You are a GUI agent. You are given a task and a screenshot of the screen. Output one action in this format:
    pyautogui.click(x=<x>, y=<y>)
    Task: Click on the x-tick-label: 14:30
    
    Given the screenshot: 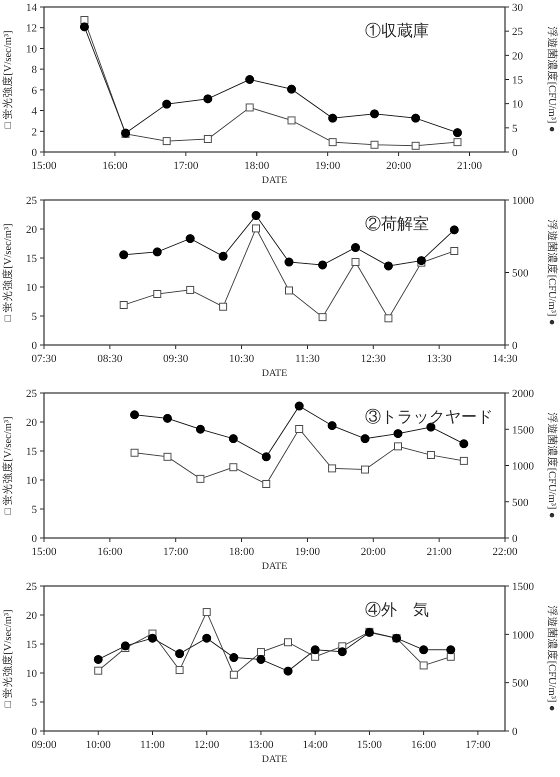 What is the action you would take?
    pyautogui.click(x=505, y=359)
    